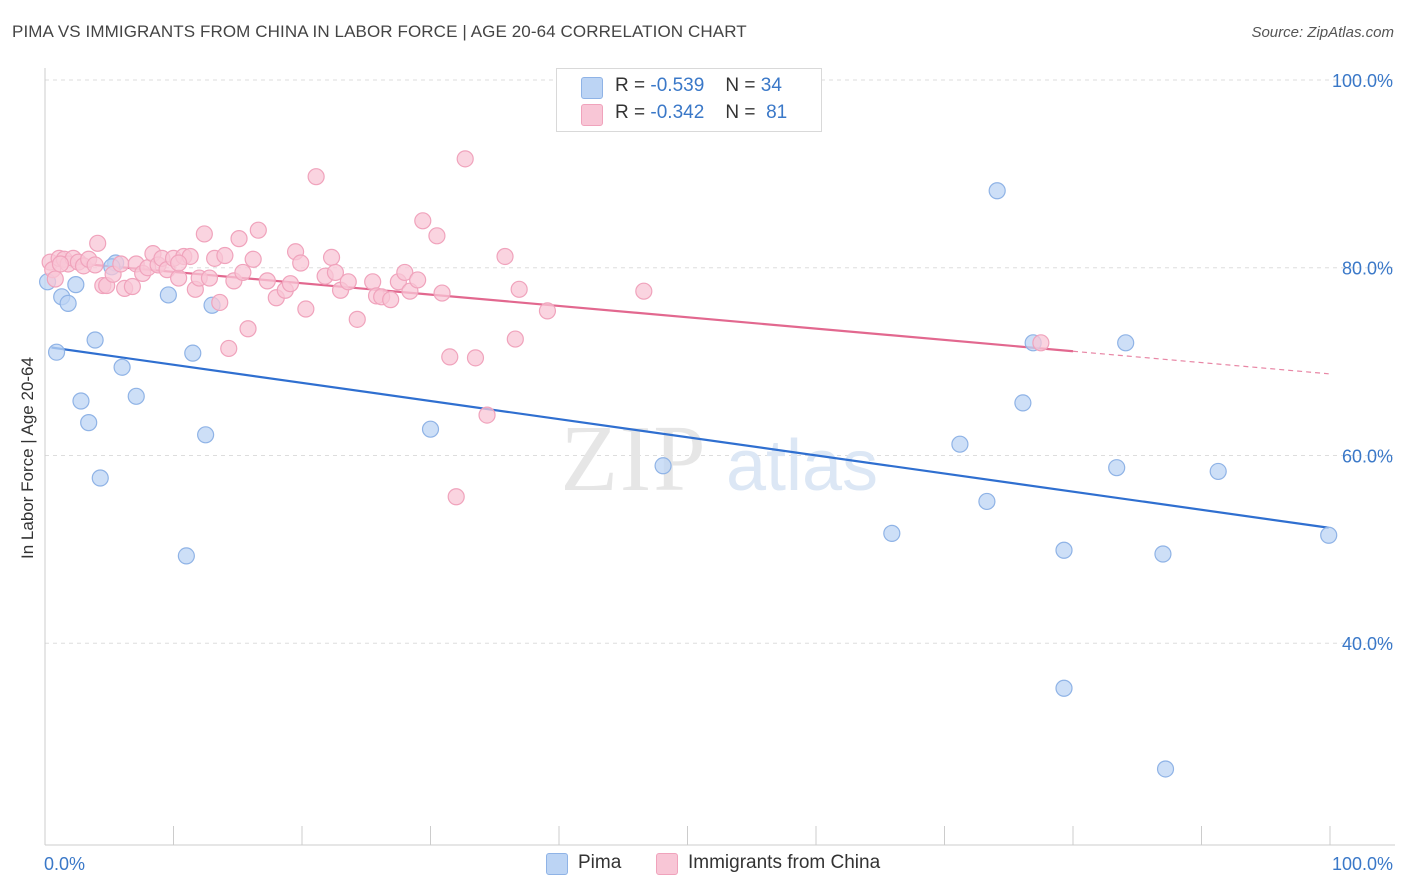  Describe the element at coordinates (689, 100) in the screenshot. I see `stats-legend: R = -0.539 N = 34 R = -0.342 N = 81` at that location.